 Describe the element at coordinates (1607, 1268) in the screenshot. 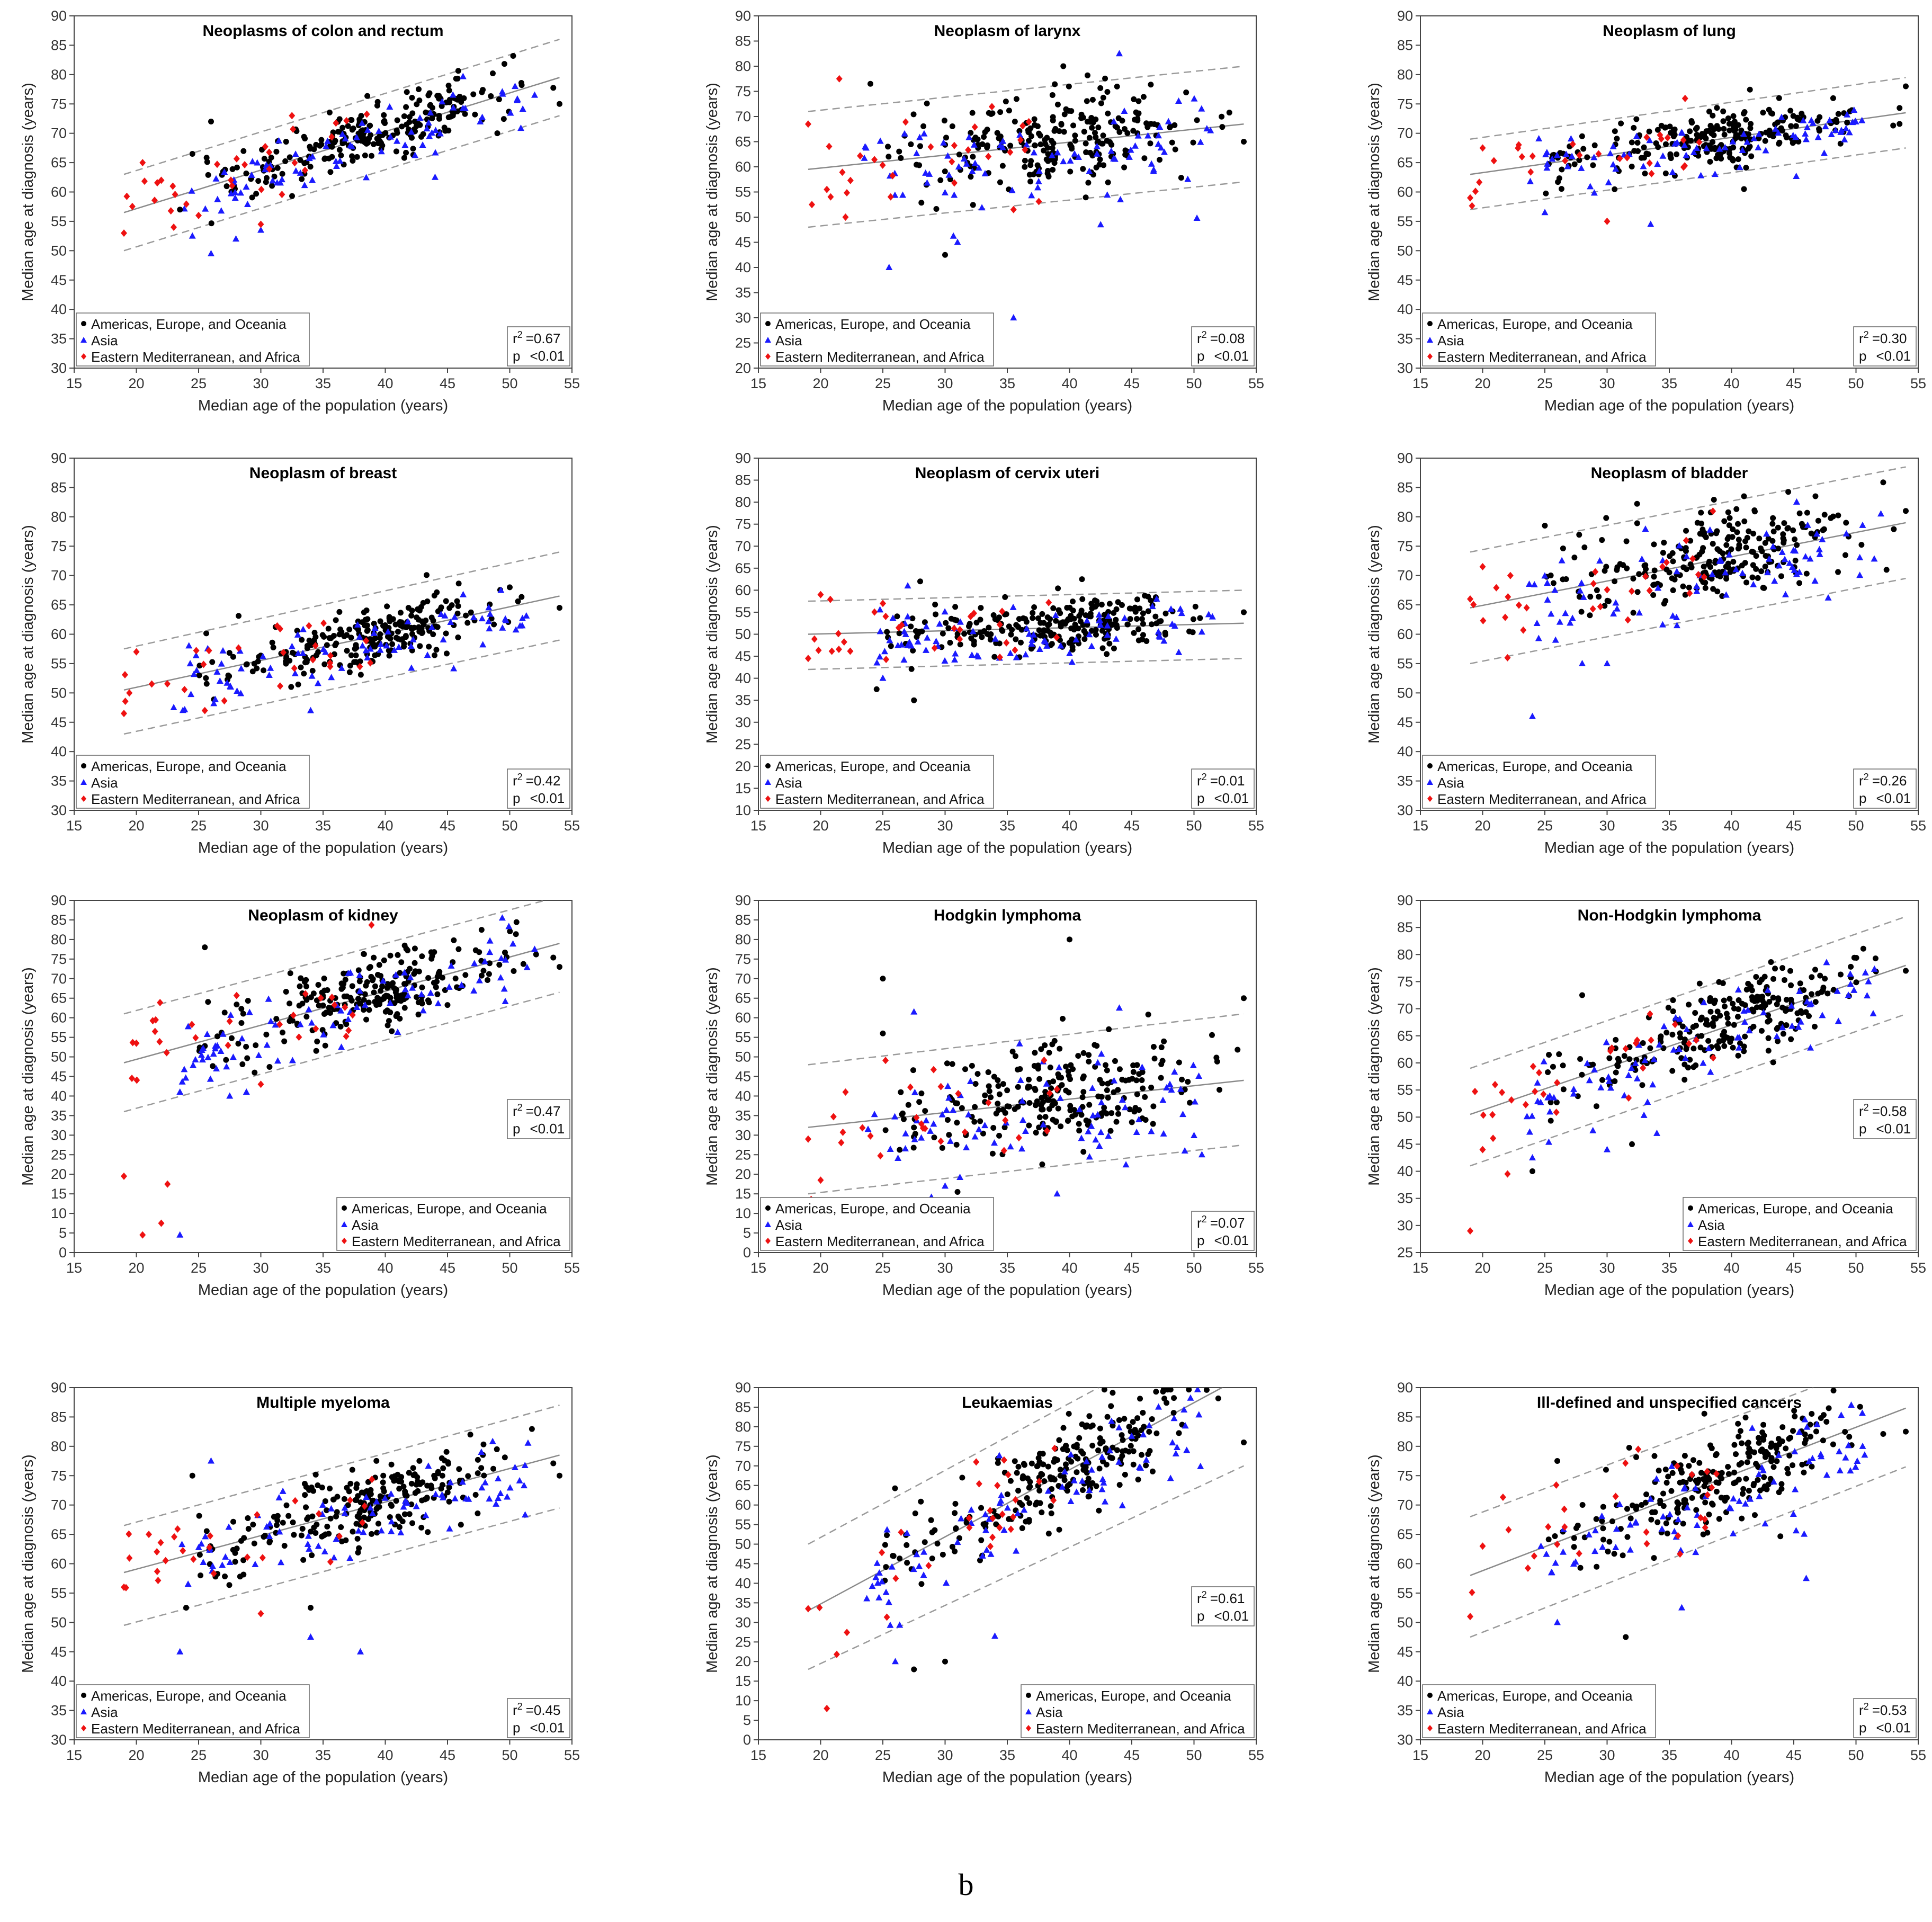

I see `x-tick-label: 30` at that location.